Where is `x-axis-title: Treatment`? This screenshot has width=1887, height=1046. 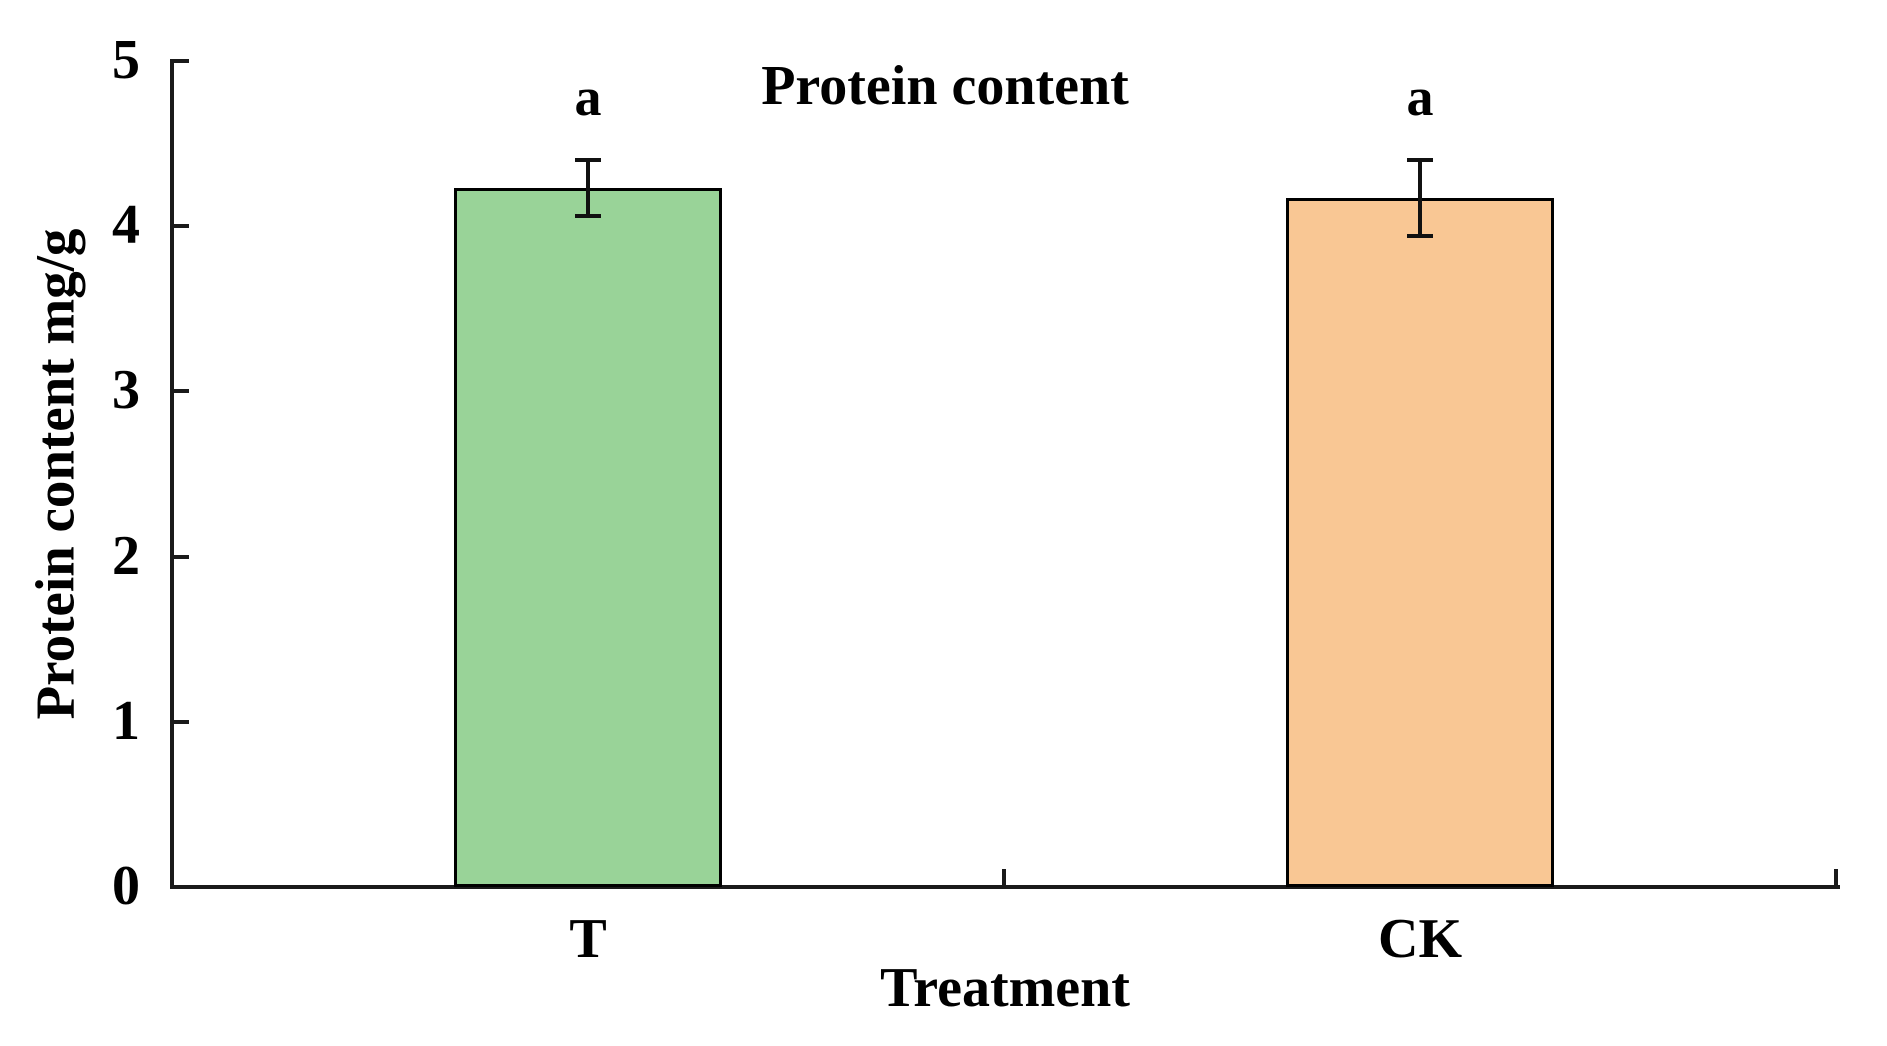
x-axis-title: Treatment is located at coordinates (1005, 988).